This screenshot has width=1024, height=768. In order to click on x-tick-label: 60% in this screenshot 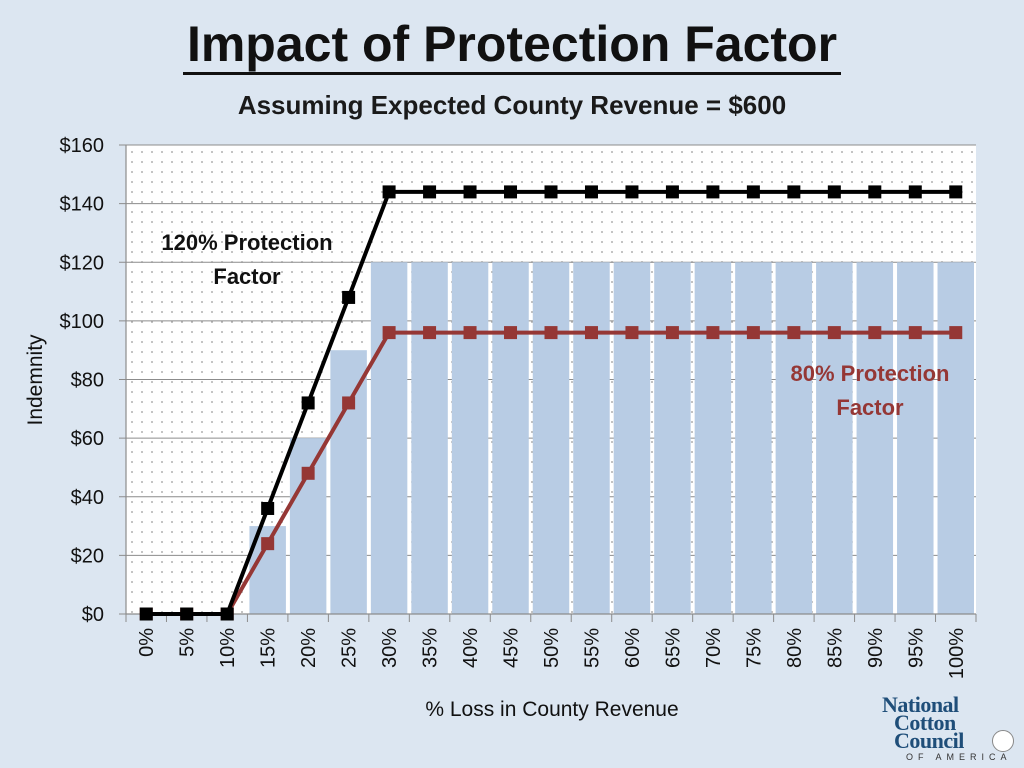, I will do `click(633, 648)`.